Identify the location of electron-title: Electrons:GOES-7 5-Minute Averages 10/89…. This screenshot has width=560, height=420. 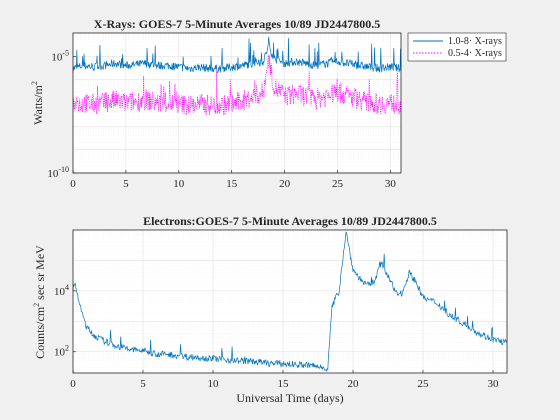
(290, 221).